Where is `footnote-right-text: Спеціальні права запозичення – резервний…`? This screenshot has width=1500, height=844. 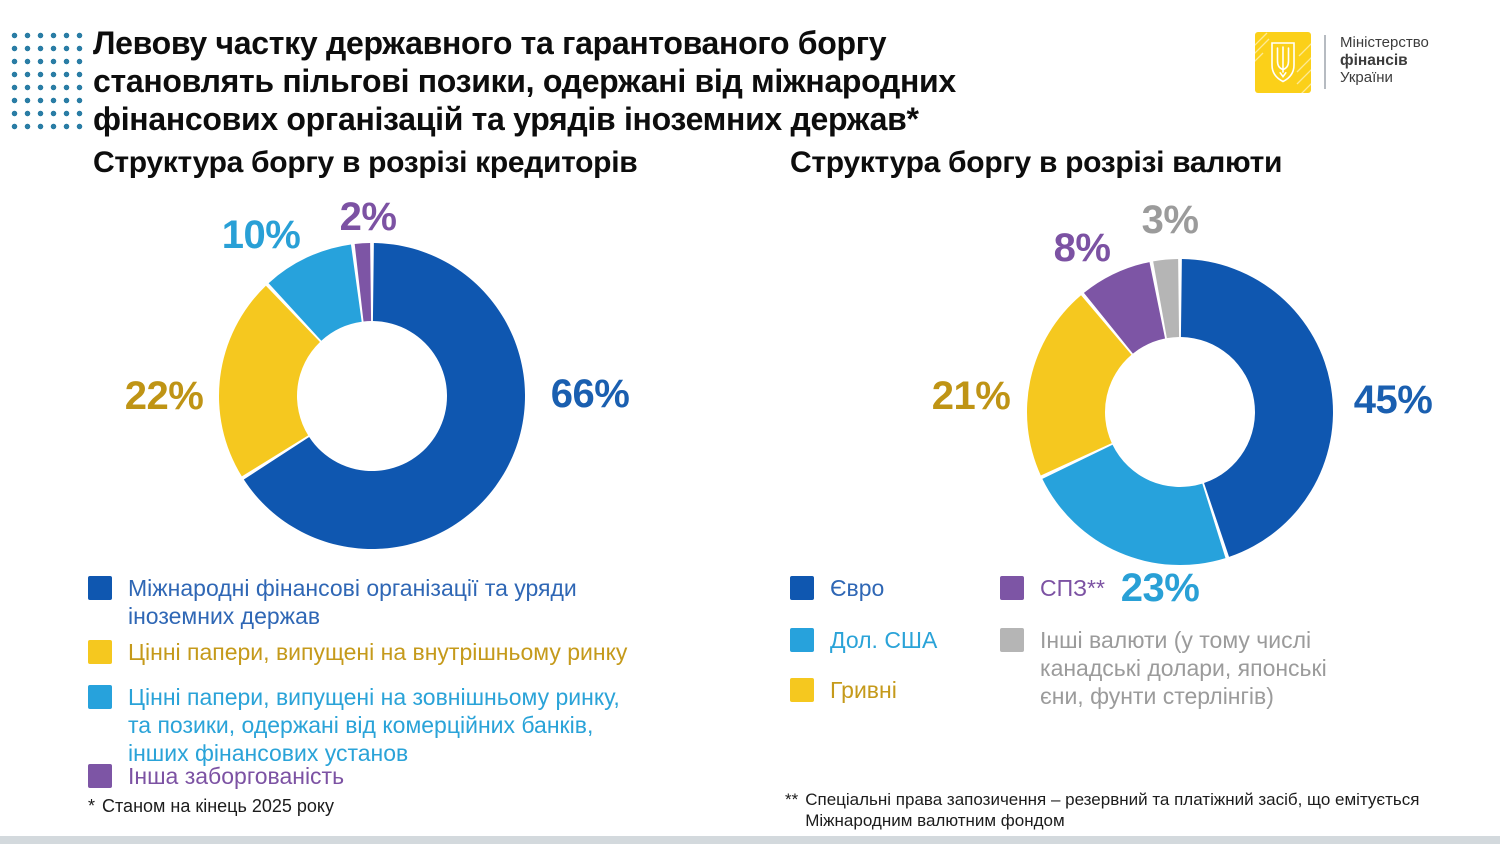
footnote-right-text: Спеціальні права запозичення – резервний… is located at coordinates (1112, 810).